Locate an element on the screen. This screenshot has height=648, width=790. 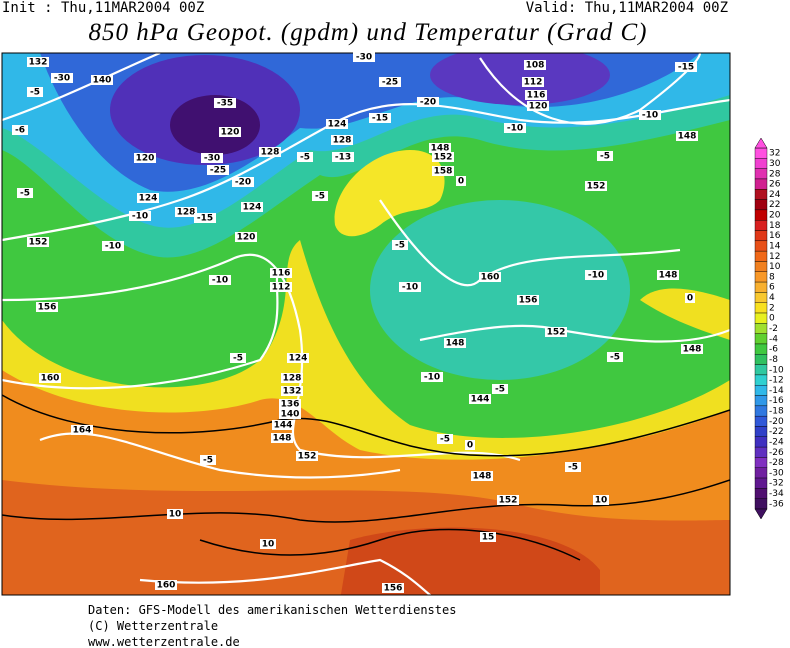
colorbar-label: -6 is located at coordinates (773, 350).